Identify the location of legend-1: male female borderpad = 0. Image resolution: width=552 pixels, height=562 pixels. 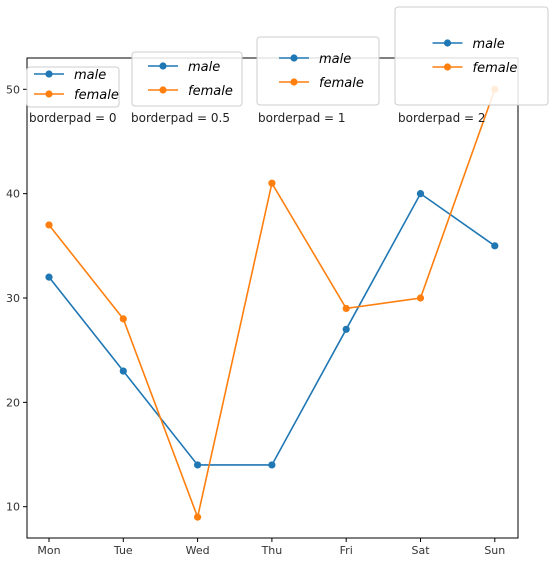
(73, 95).